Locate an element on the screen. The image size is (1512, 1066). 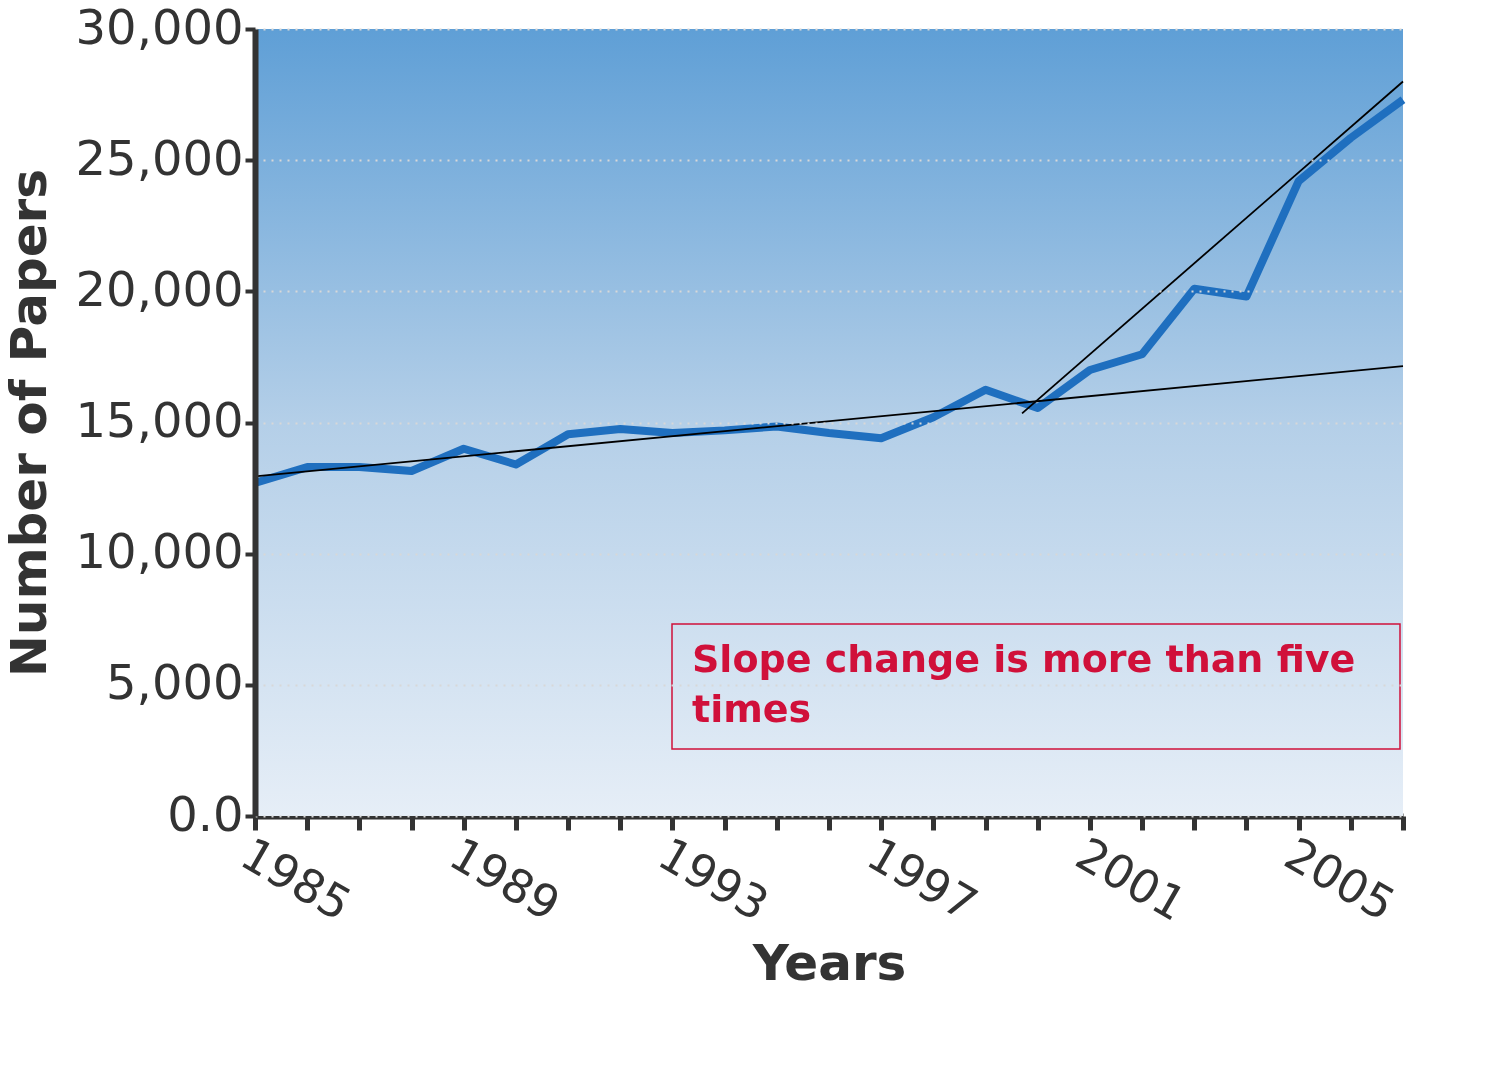
y-tick-label: 0.0 is located at coordinates (205, 813).